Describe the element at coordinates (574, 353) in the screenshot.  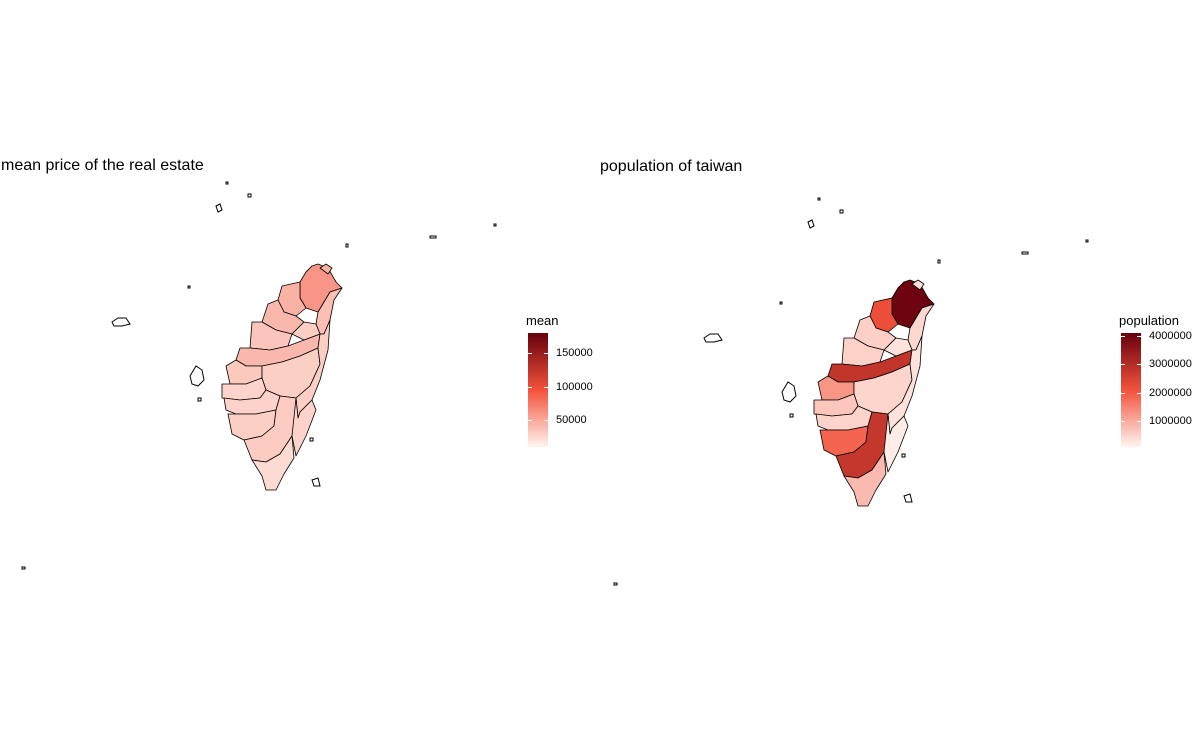
I see `legend-tick-label: 150000` at that location.